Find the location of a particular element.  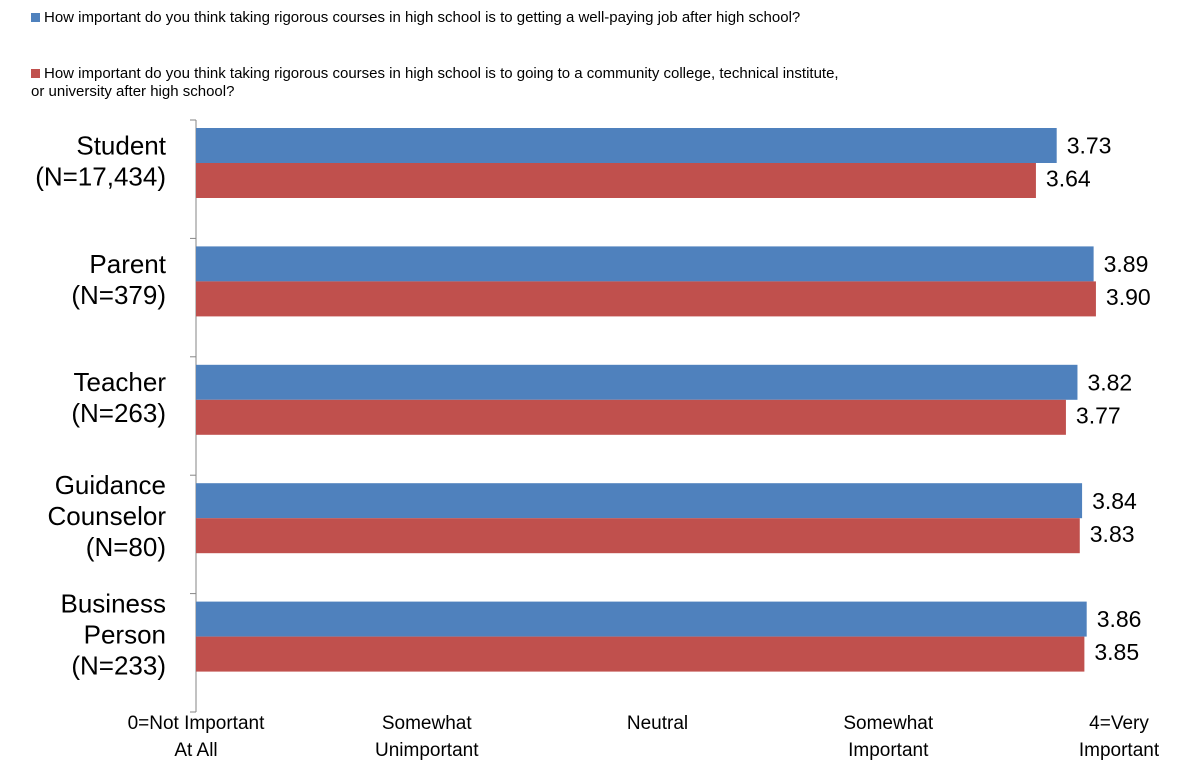

x-tick-label: Neutral is located at coordinates (657, 723).